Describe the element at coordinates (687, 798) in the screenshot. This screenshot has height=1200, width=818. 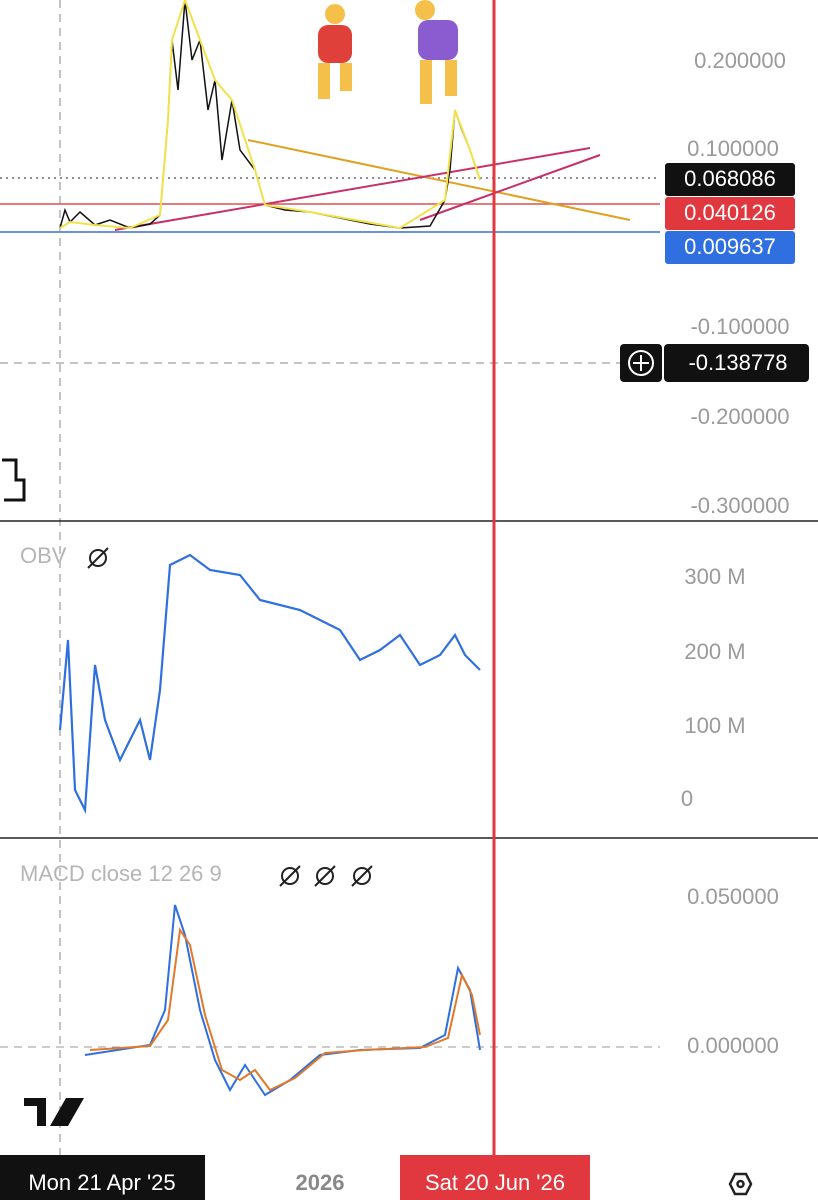
I see `obv-tick: 0` at that location.